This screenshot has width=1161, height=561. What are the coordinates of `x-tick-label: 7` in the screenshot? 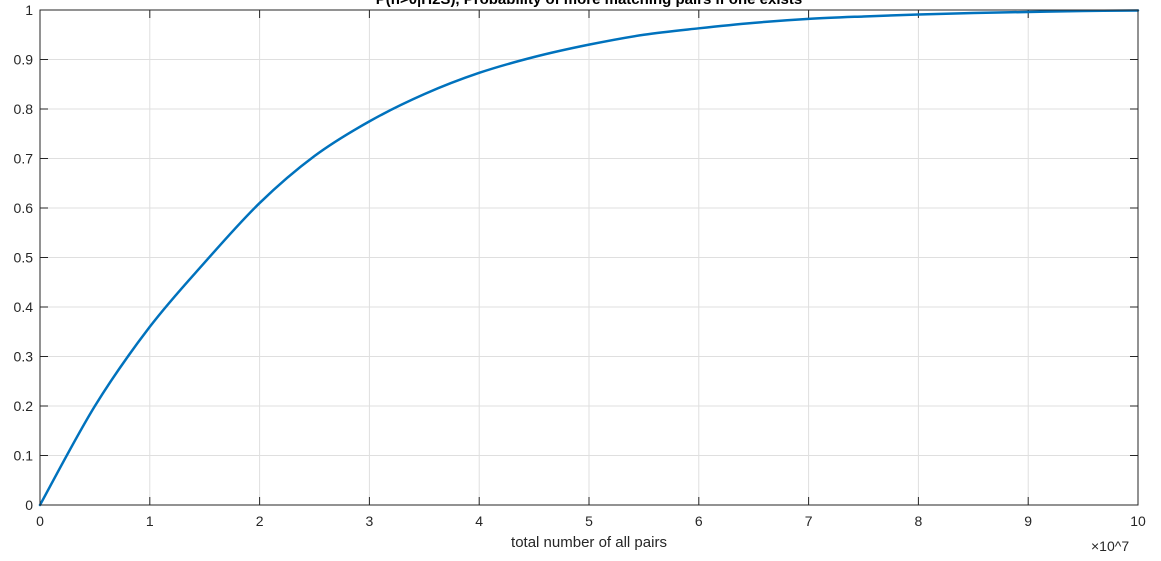 It's located at (809, 521).